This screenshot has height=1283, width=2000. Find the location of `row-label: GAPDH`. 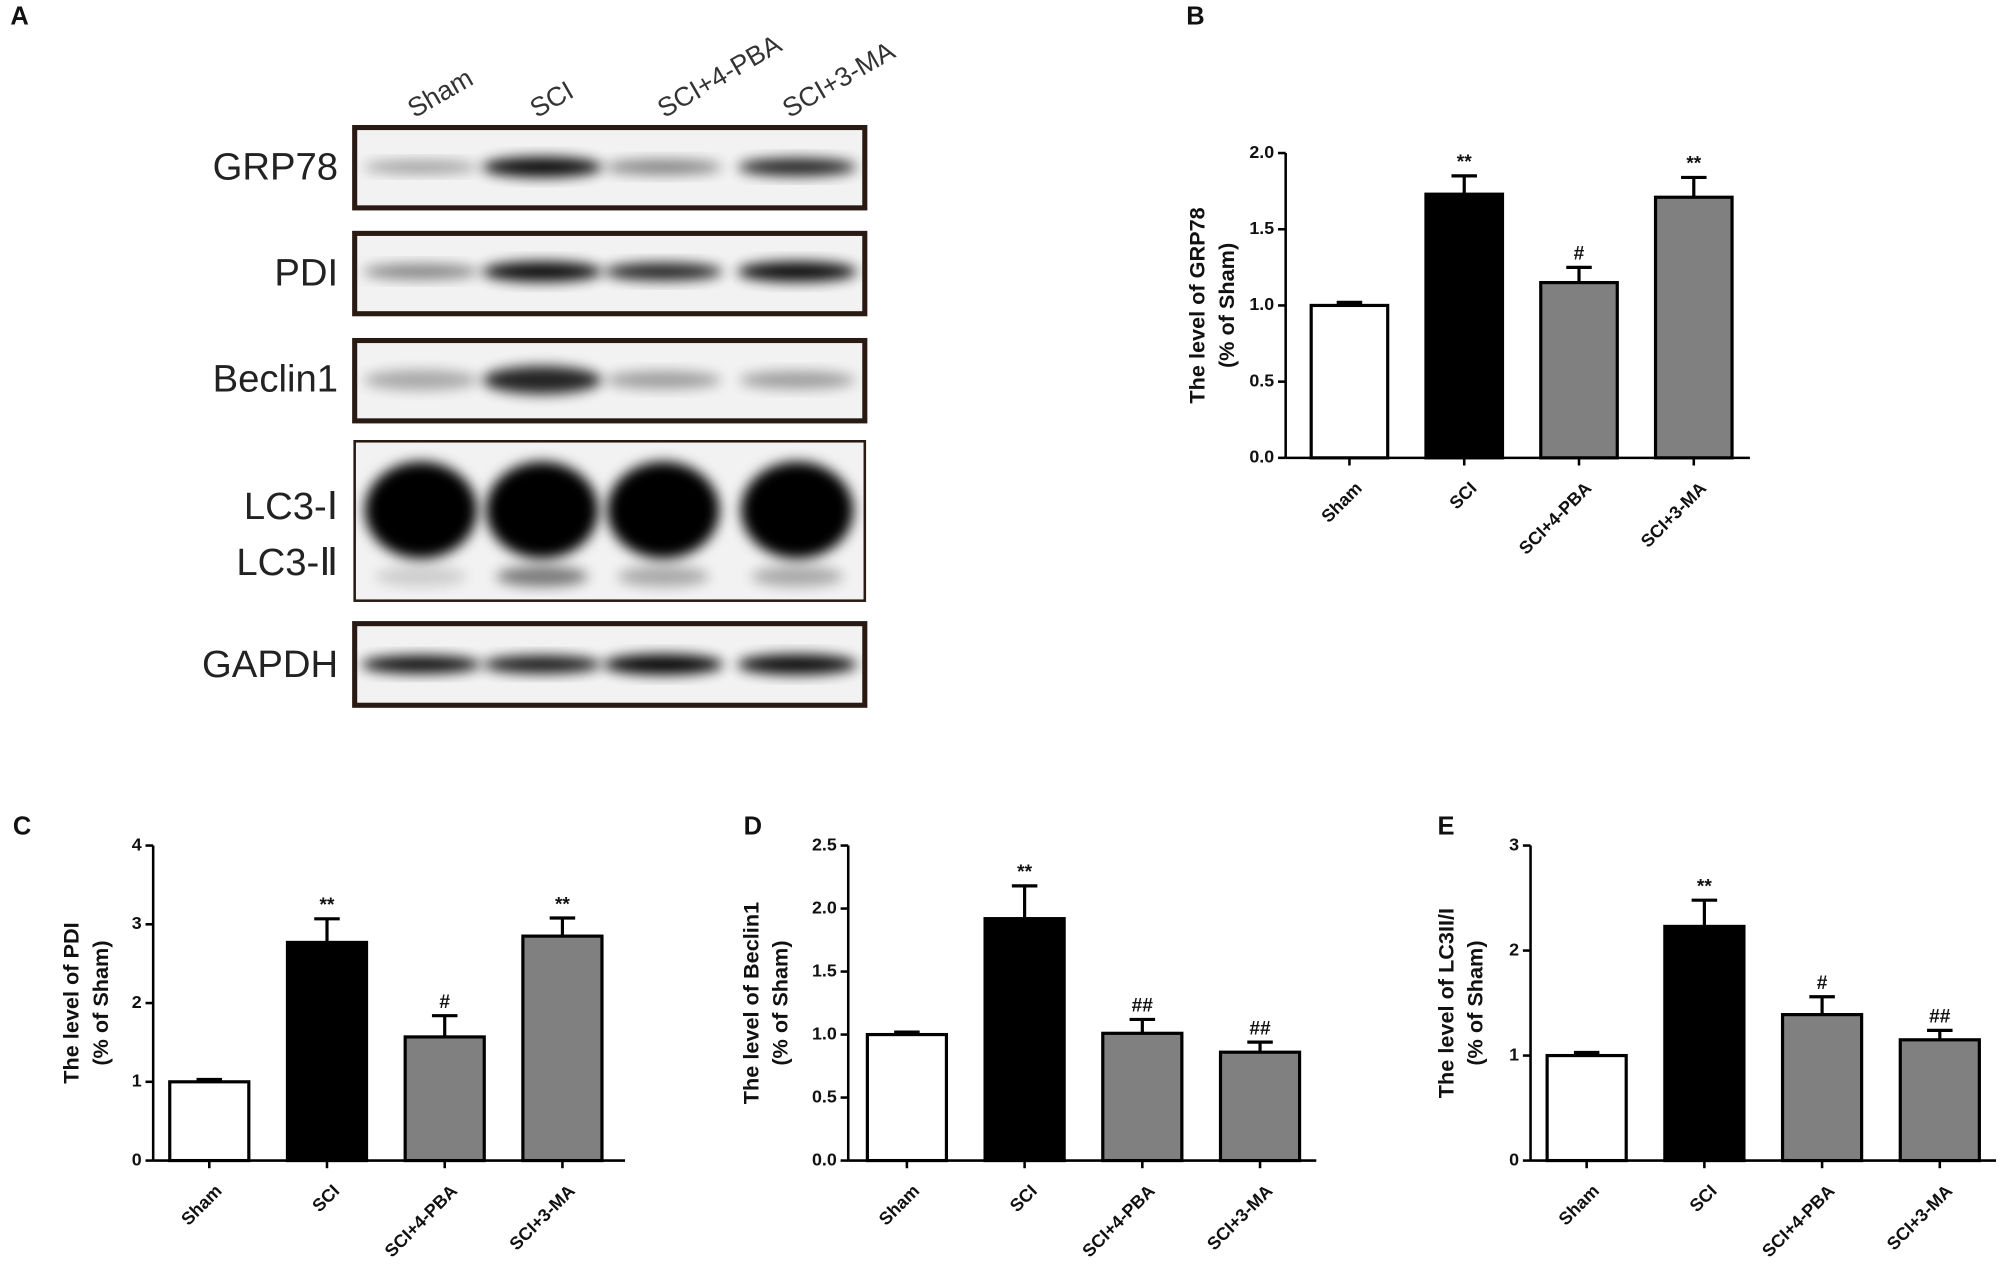

row-label: GAPDH is located at coordinates (270, 664).